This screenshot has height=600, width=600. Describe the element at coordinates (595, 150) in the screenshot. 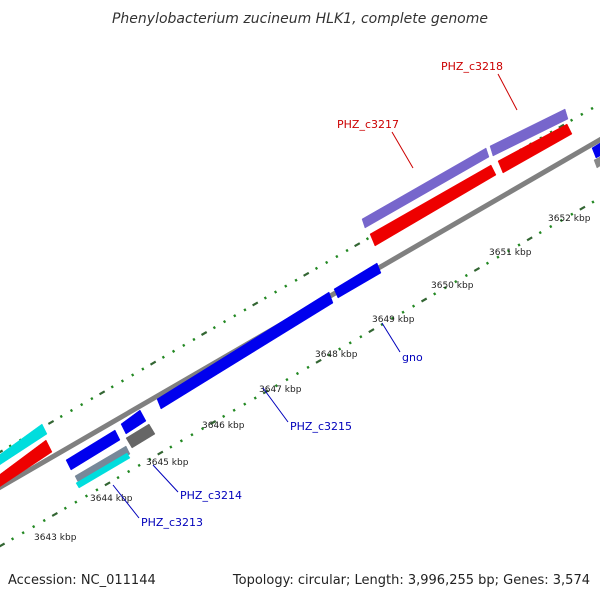

I see `gene-feature-blue-edge` at that location.